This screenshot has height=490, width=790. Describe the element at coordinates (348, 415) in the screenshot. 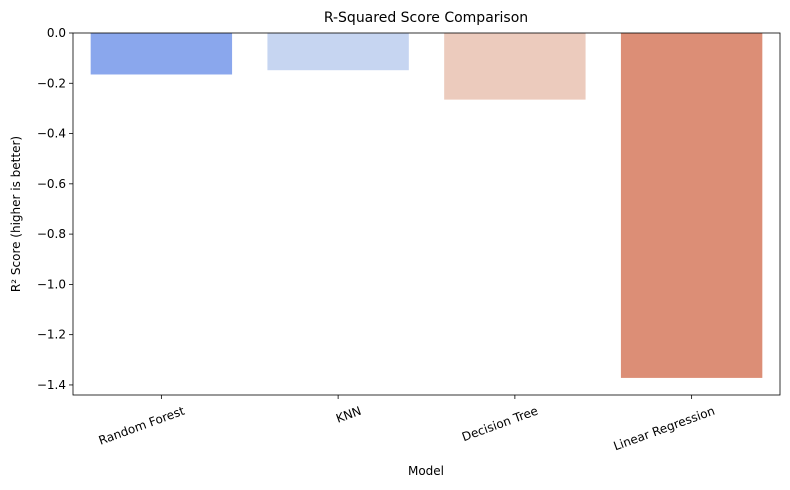

I see `x-tick-label: KNN` at that location.